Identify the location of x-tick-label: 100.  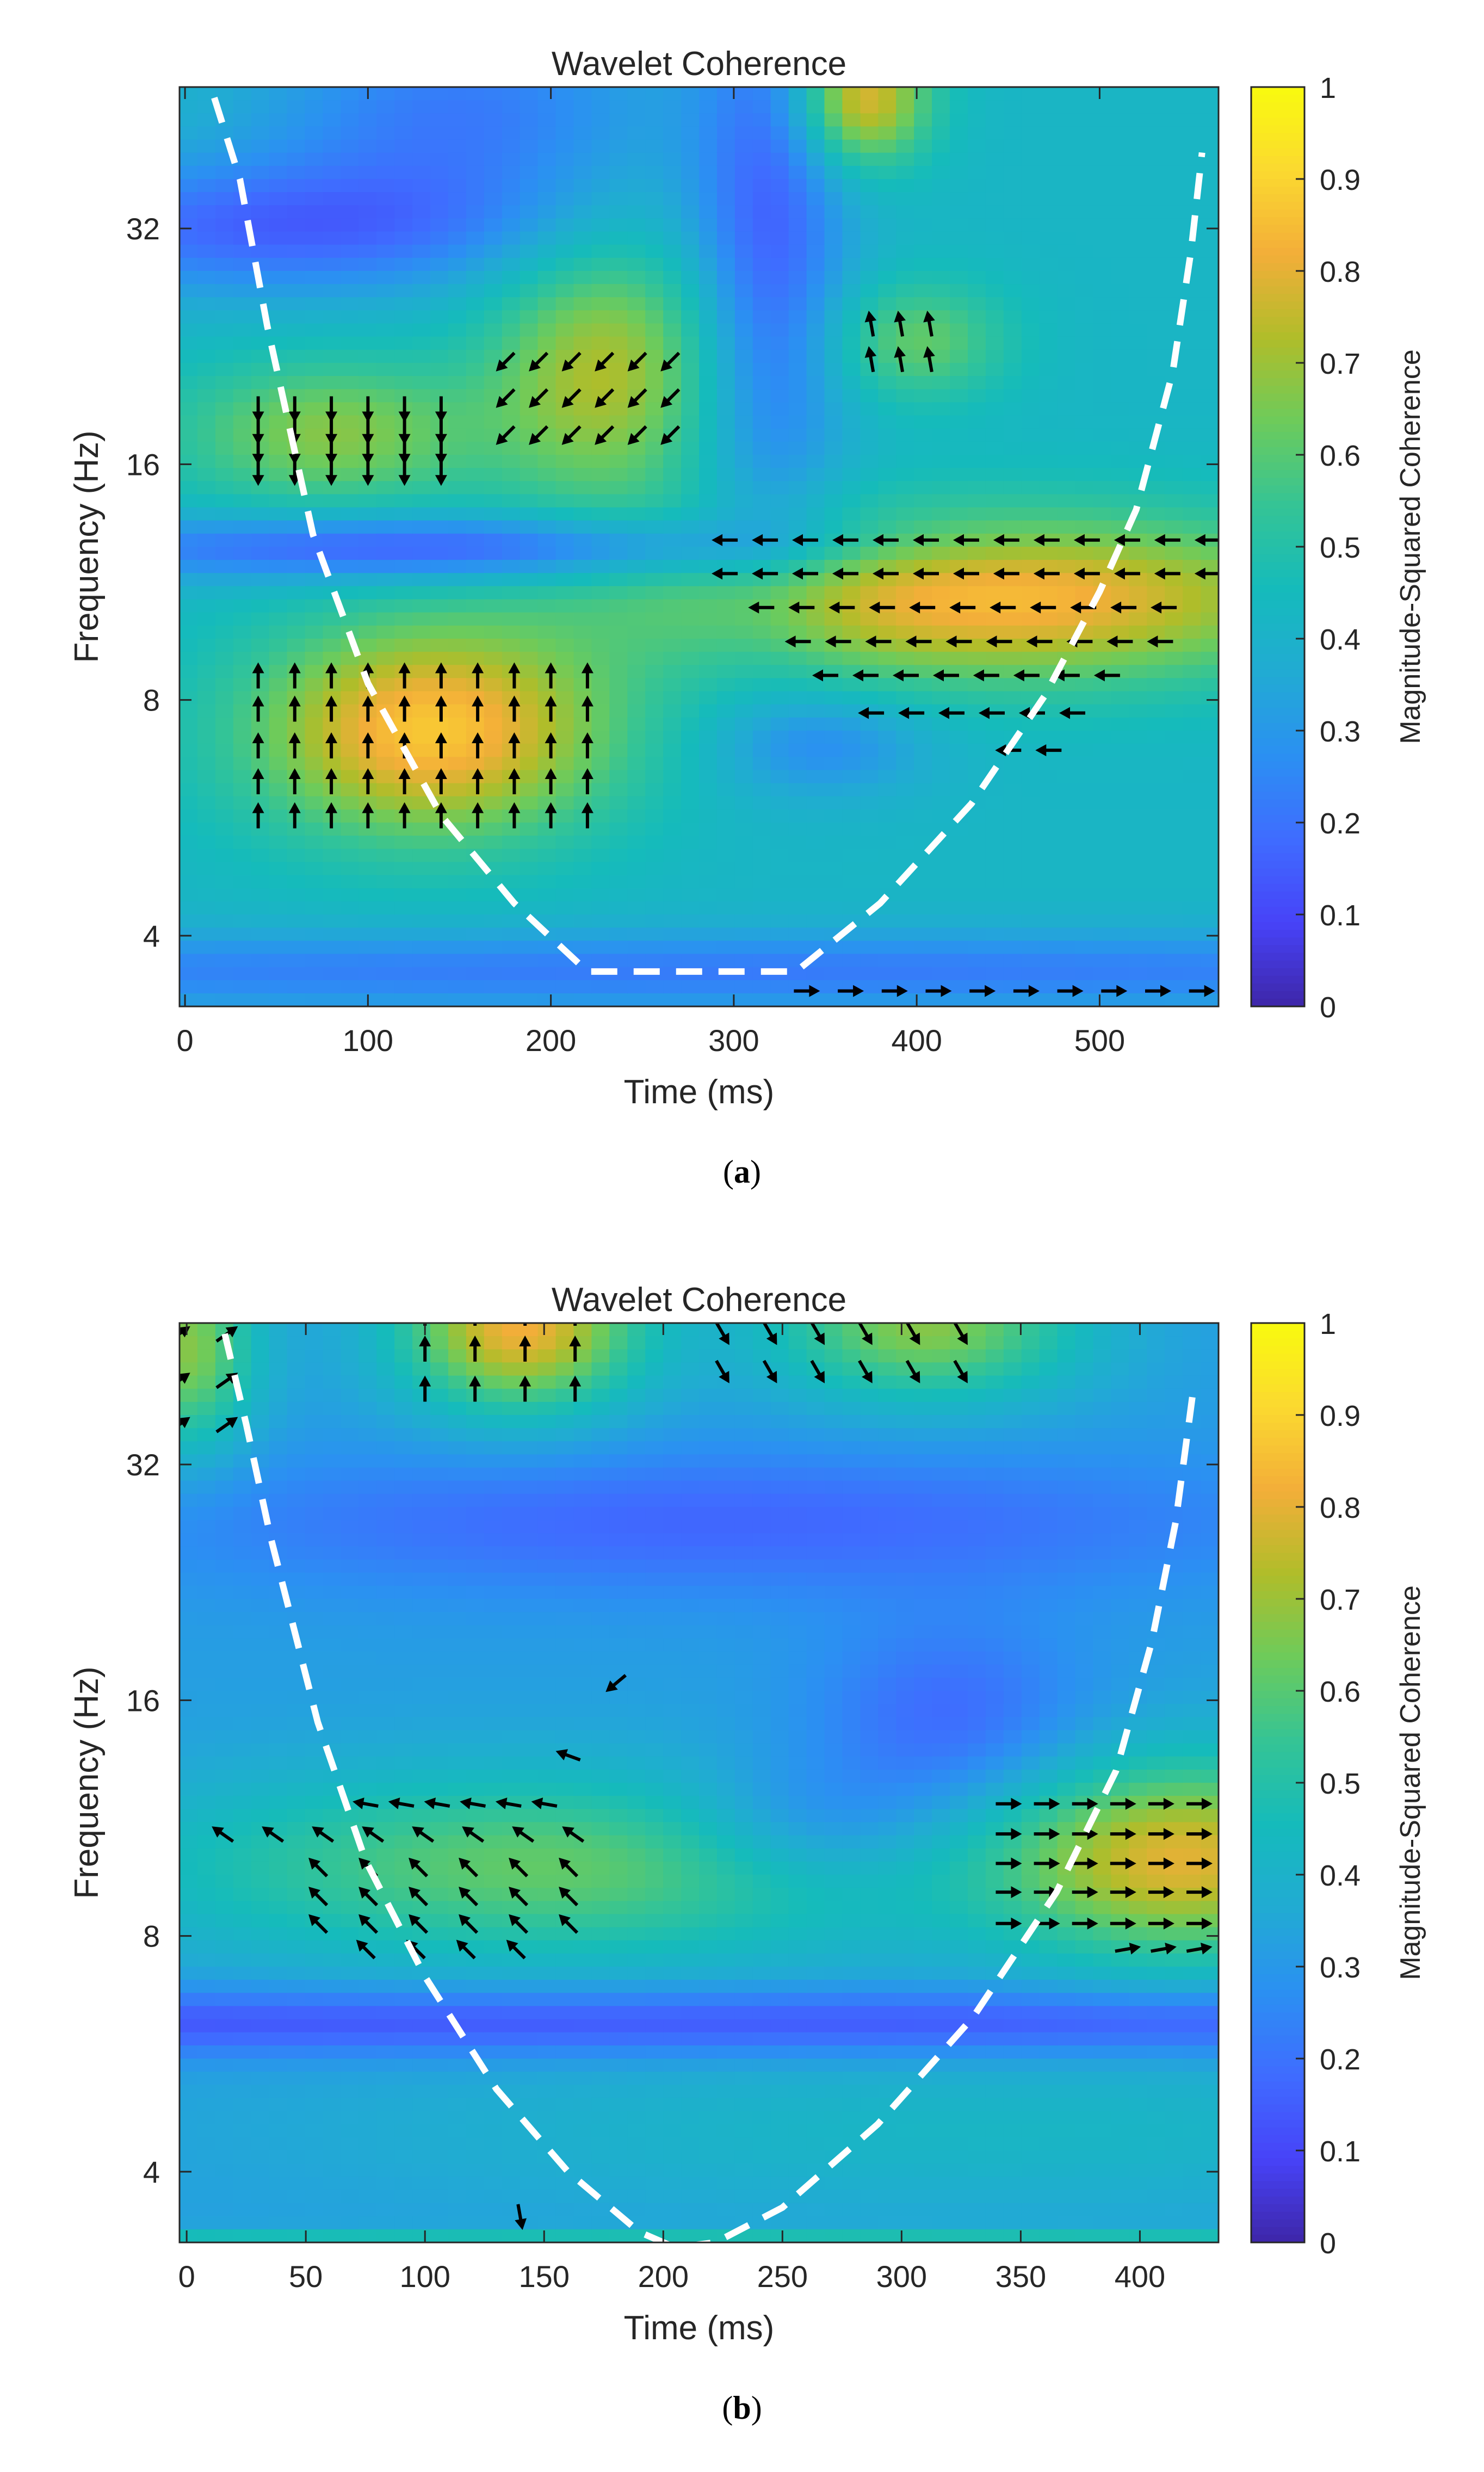
(424, 2276).